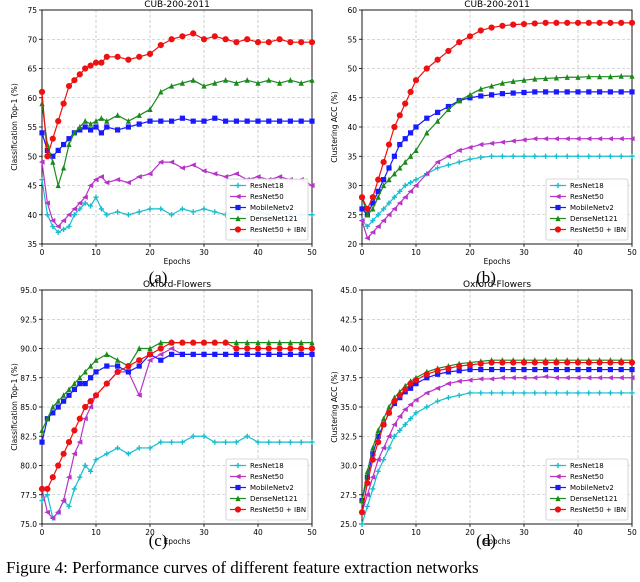 The image size is (640, 582). What do you see at coordinates (592, 488) in the screenshot?
I see `legend-label: MobileNetv2` at bounding box center [592, 488].